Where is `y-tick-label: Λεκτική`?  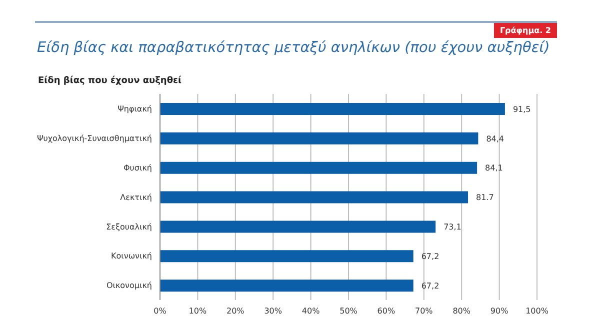
y-tick-label: Λεκτική is located at coordinates (136, 197).